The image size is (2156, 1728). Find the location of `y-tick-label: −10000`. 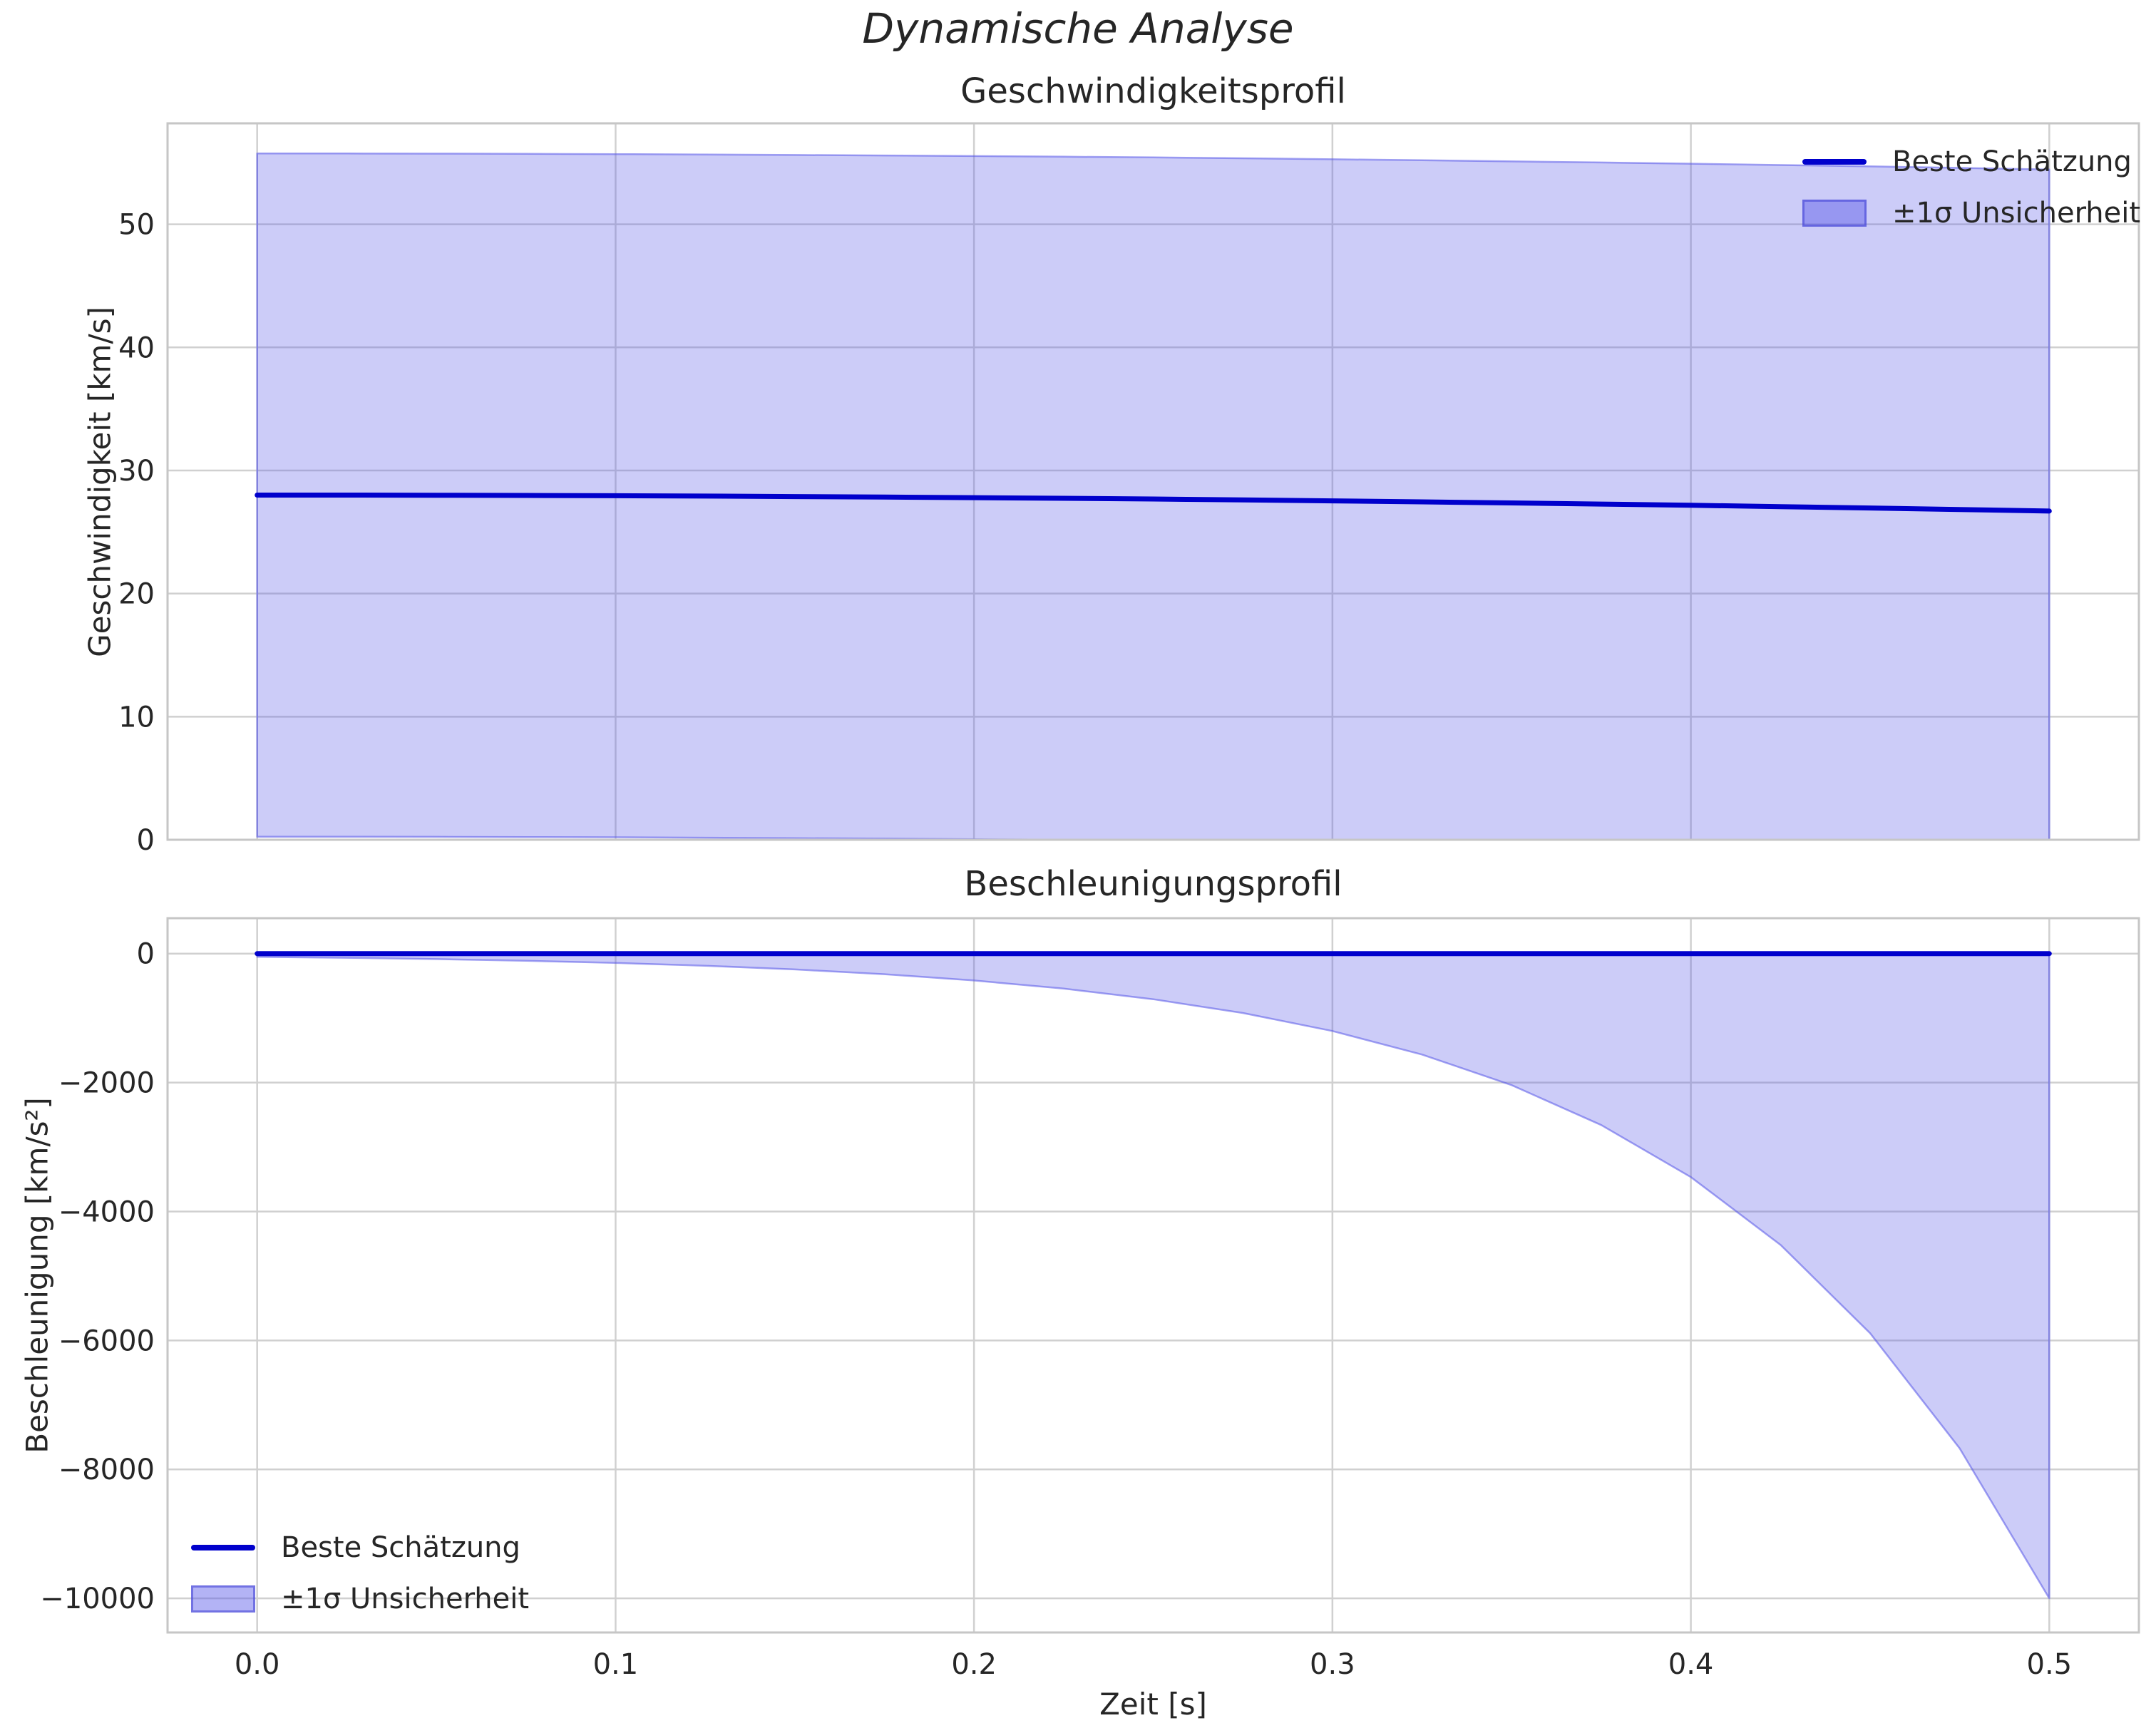

y-tick-label: −10000 is located at coordinates (97, 1599).